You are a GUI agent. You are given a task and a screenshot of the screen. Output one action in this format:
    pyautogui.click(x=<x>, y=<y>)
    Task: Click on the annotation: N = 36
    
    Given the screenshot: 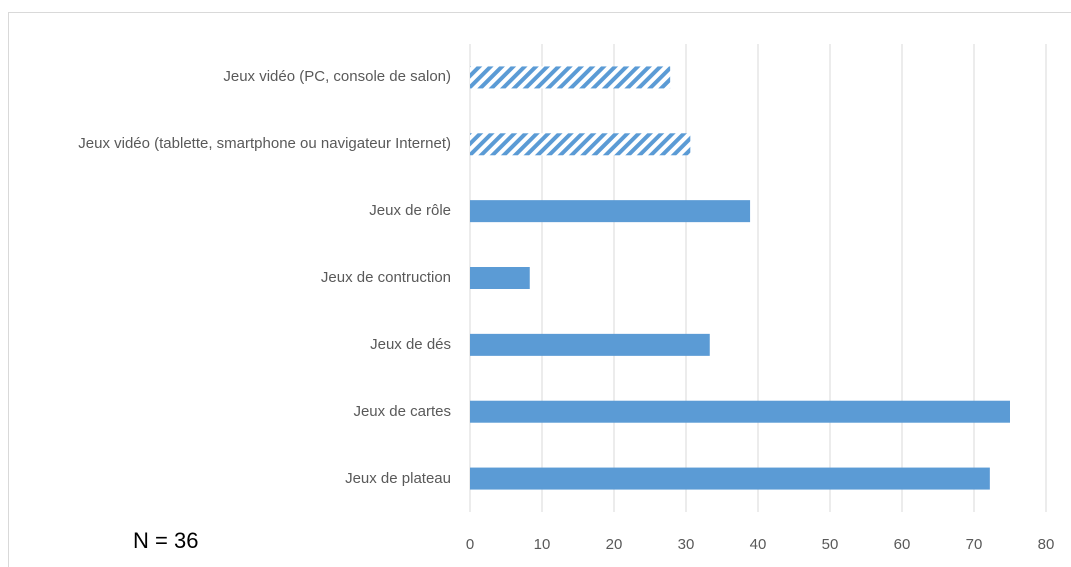 What is the action you would take?
    pyautogui.click(x=166, y=540)
    